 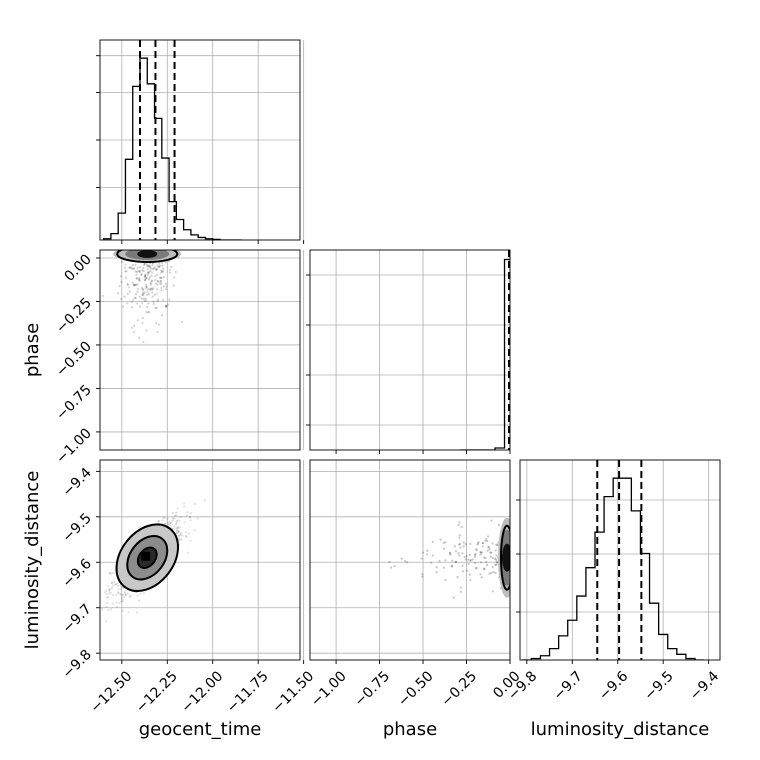 What do you see at coordinates (76, 527) in the screenshot?
I see `y-tick-label: −9.5` at bounding box center [76, 527].